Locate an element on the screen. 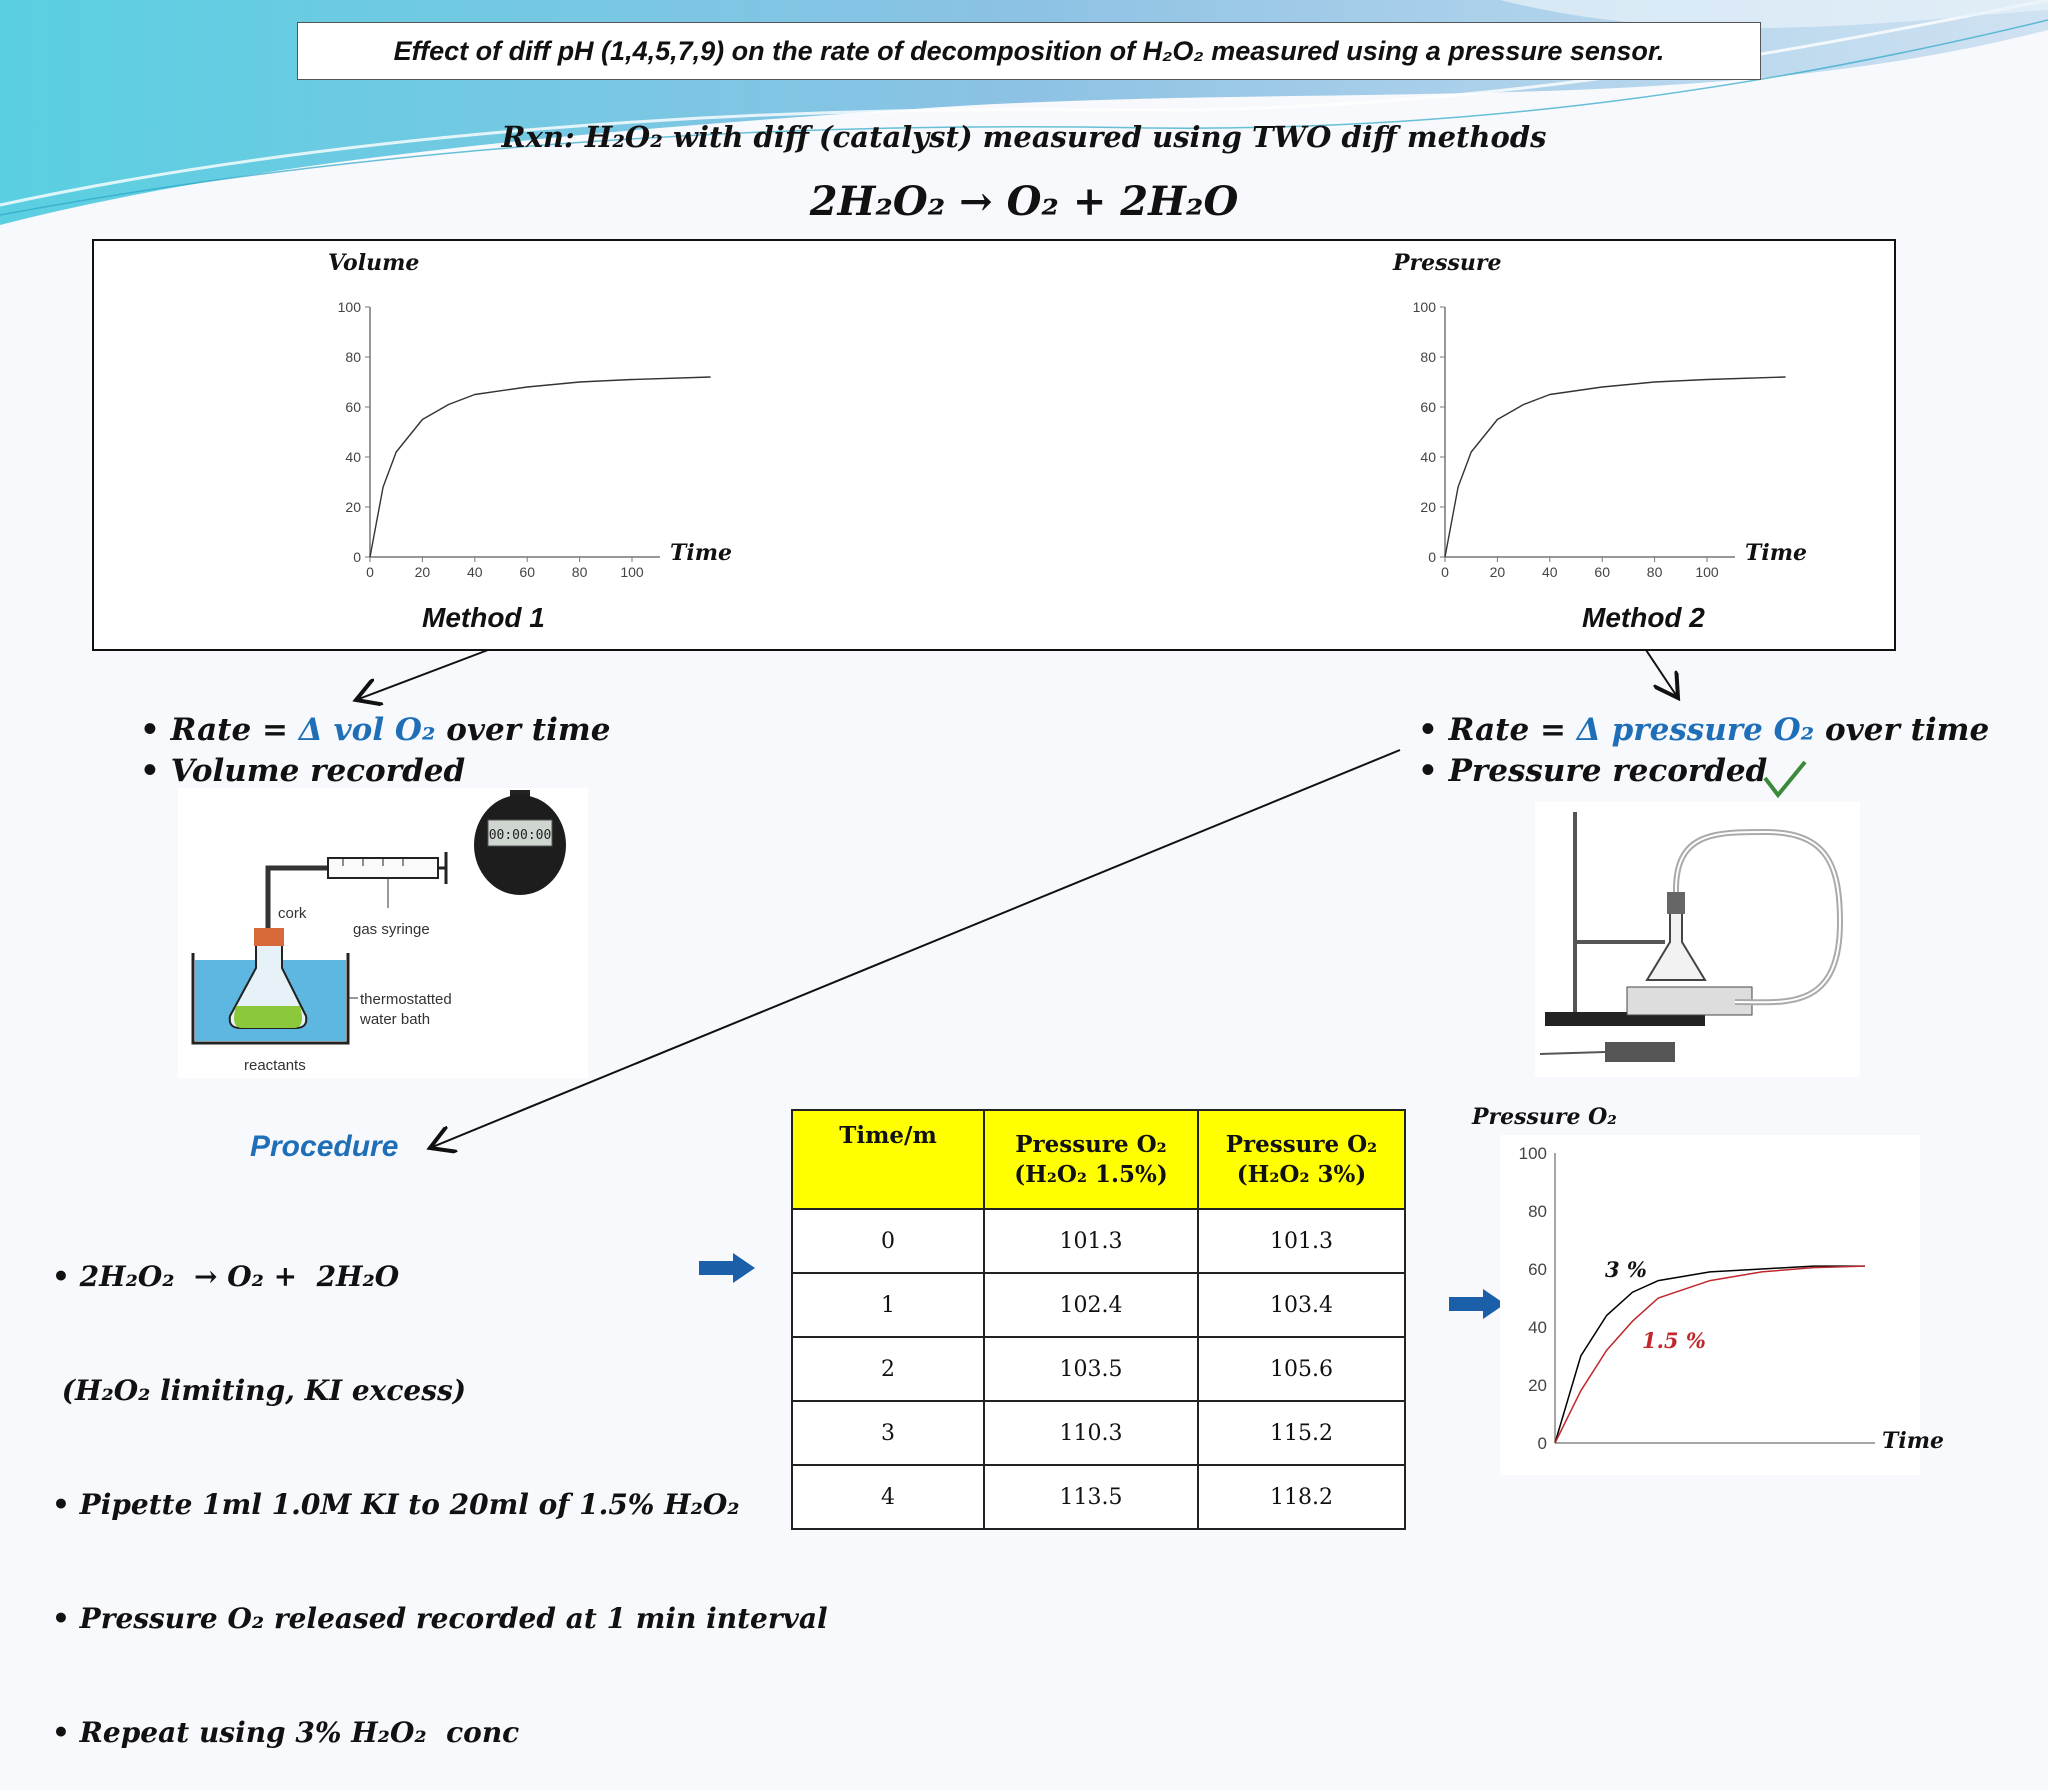 The height and width of the screenshot is (1790, 2048). arrow-to-procedure is located at coordinates (915, 948).